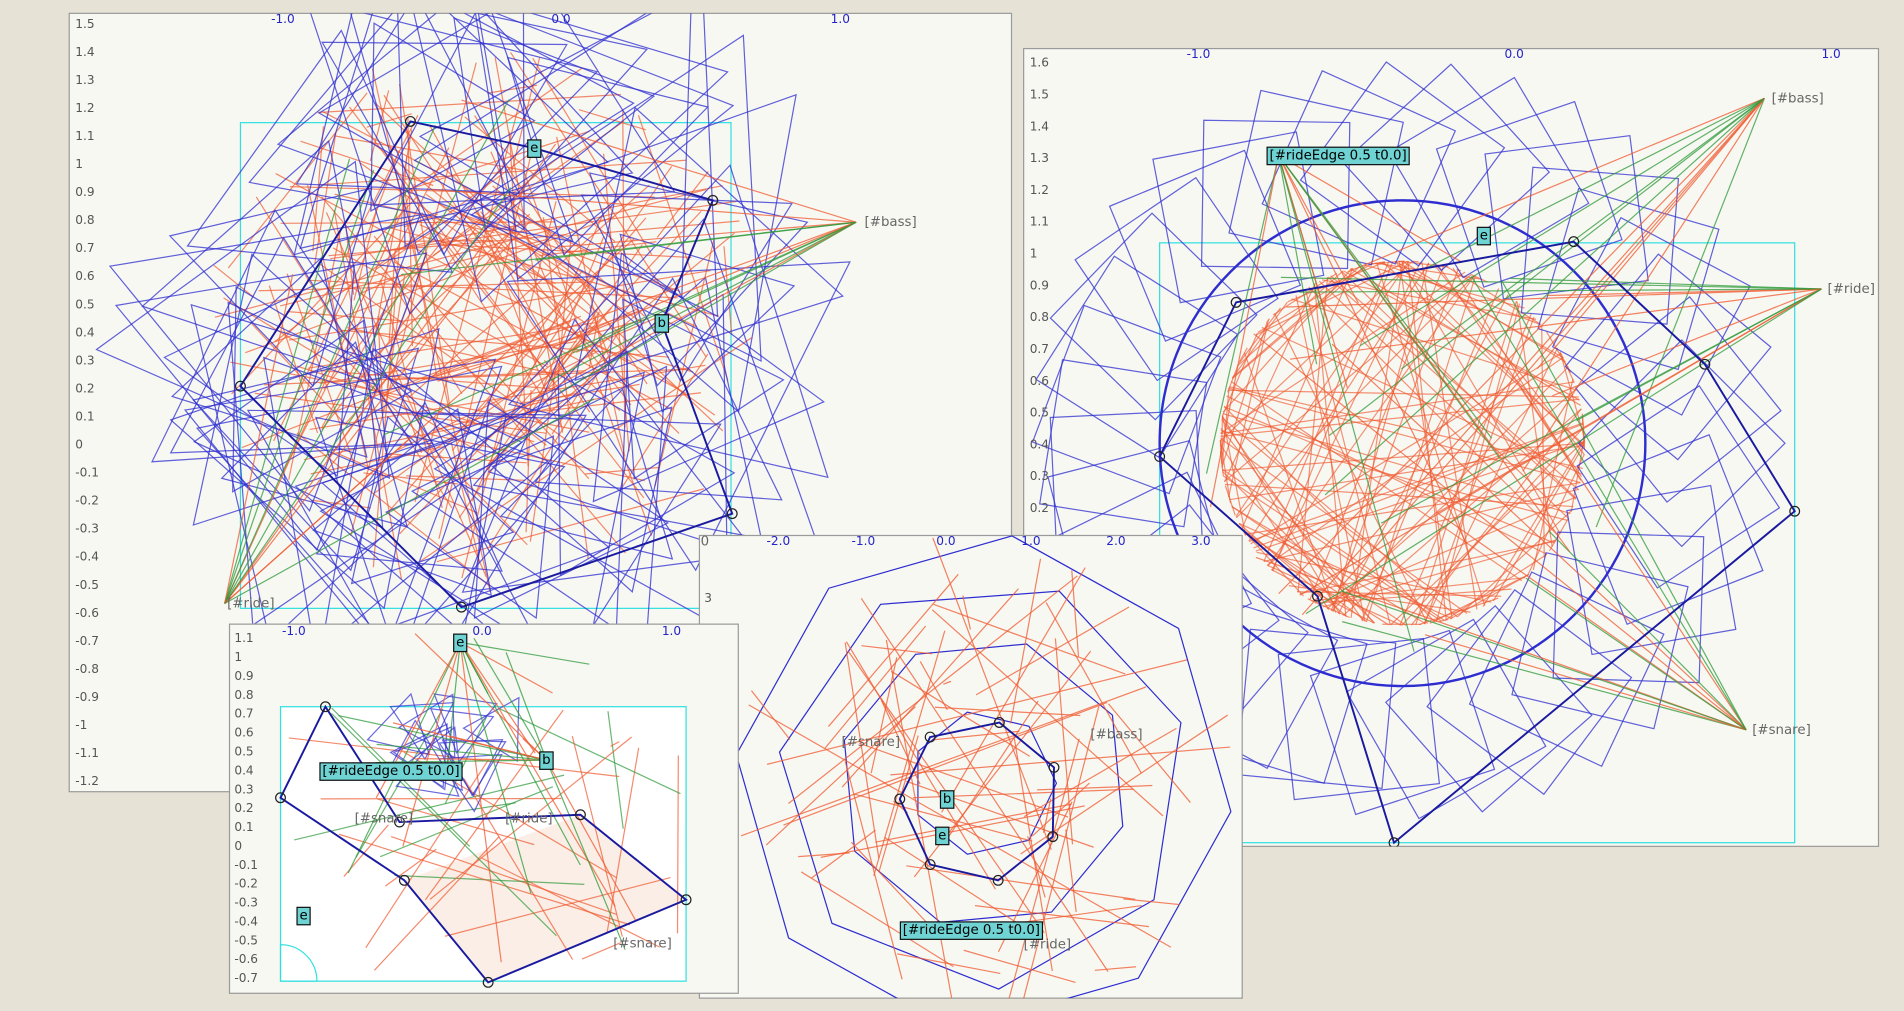  I want to click on y-tick-label: 0.6, so click(84, 276).